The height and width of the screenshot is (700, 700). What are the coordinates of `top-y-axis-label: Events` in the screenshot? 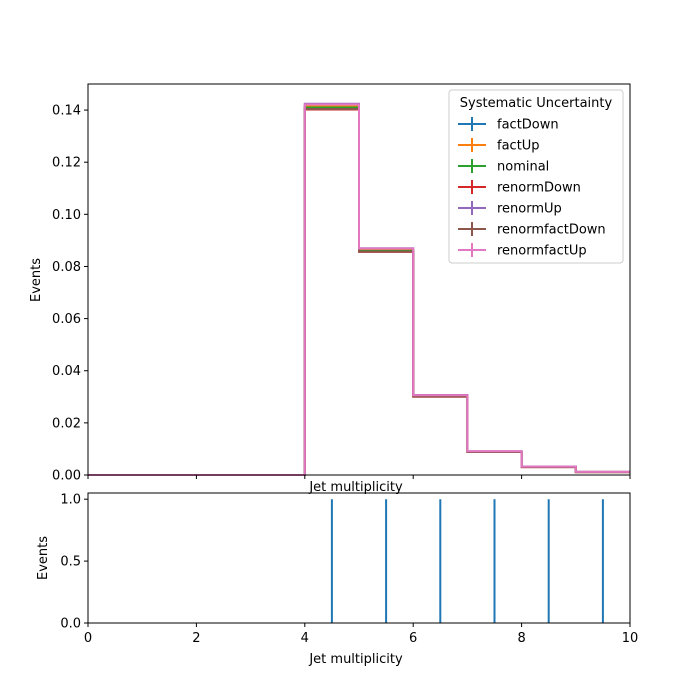 It's located at (36, 280).